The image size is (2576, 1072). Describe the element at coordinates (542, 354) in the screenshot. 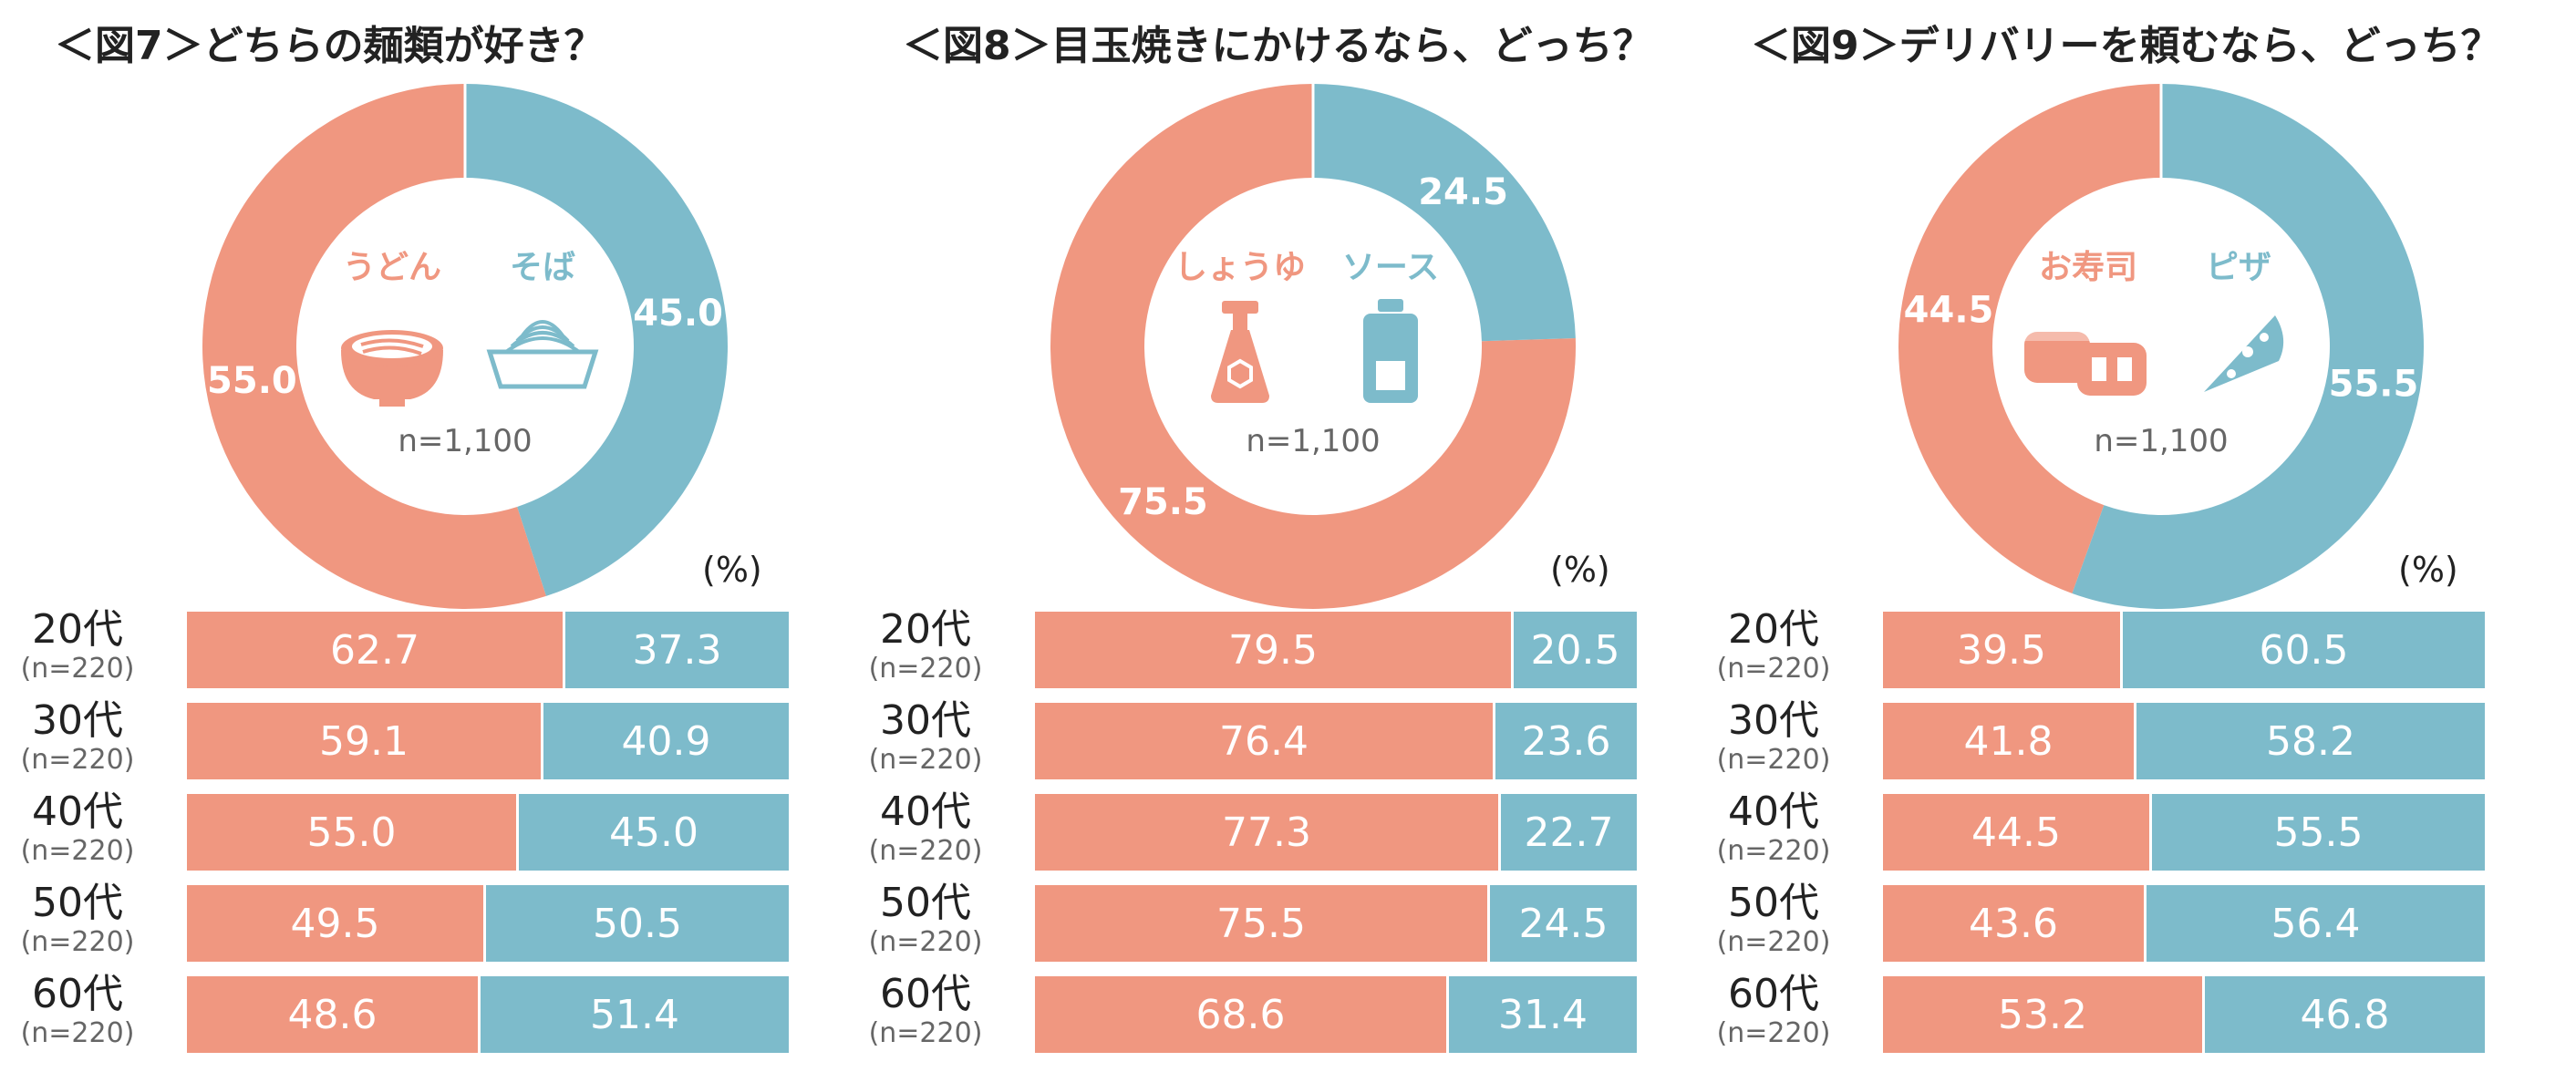

I see `soba-zaru-icon` at that location.